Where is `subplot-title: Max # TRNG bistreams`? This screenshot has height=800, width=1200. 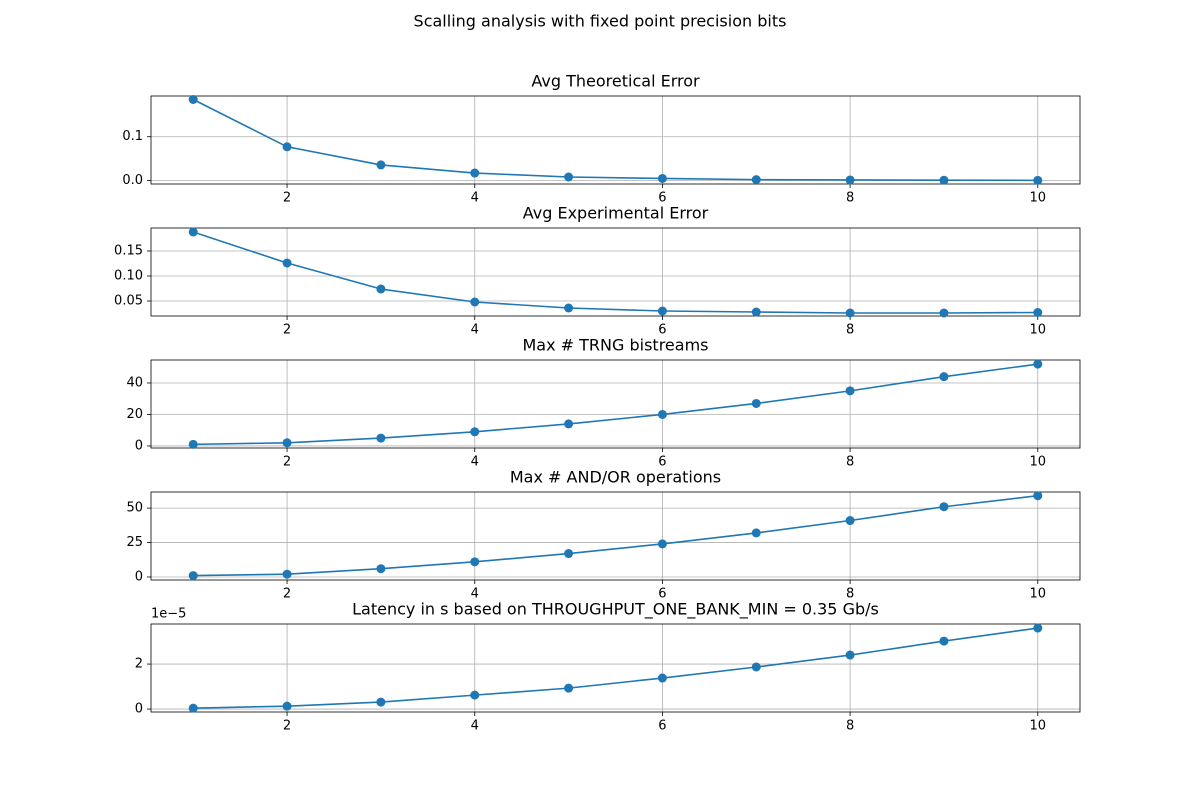 subplot-title: Max # TRNG bistreams is located at coordinates (615, 345).